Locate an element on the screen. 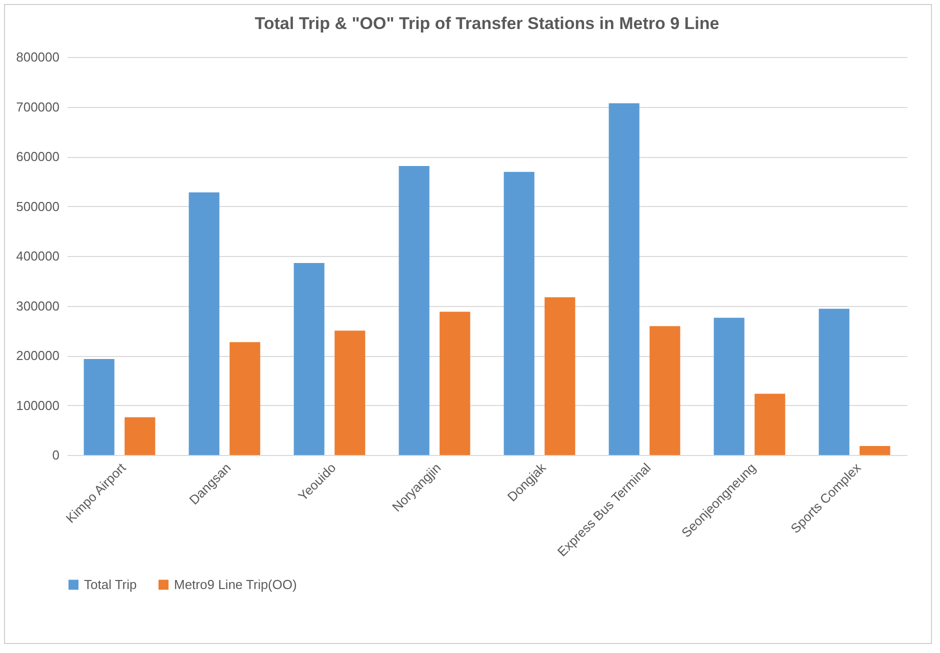 The height and width of the screenshot is (653, 940). chart-title: Total Trip & "OO" Trip of Transfer Stations in Metro 9 Line is located at coordinates (487, 23).